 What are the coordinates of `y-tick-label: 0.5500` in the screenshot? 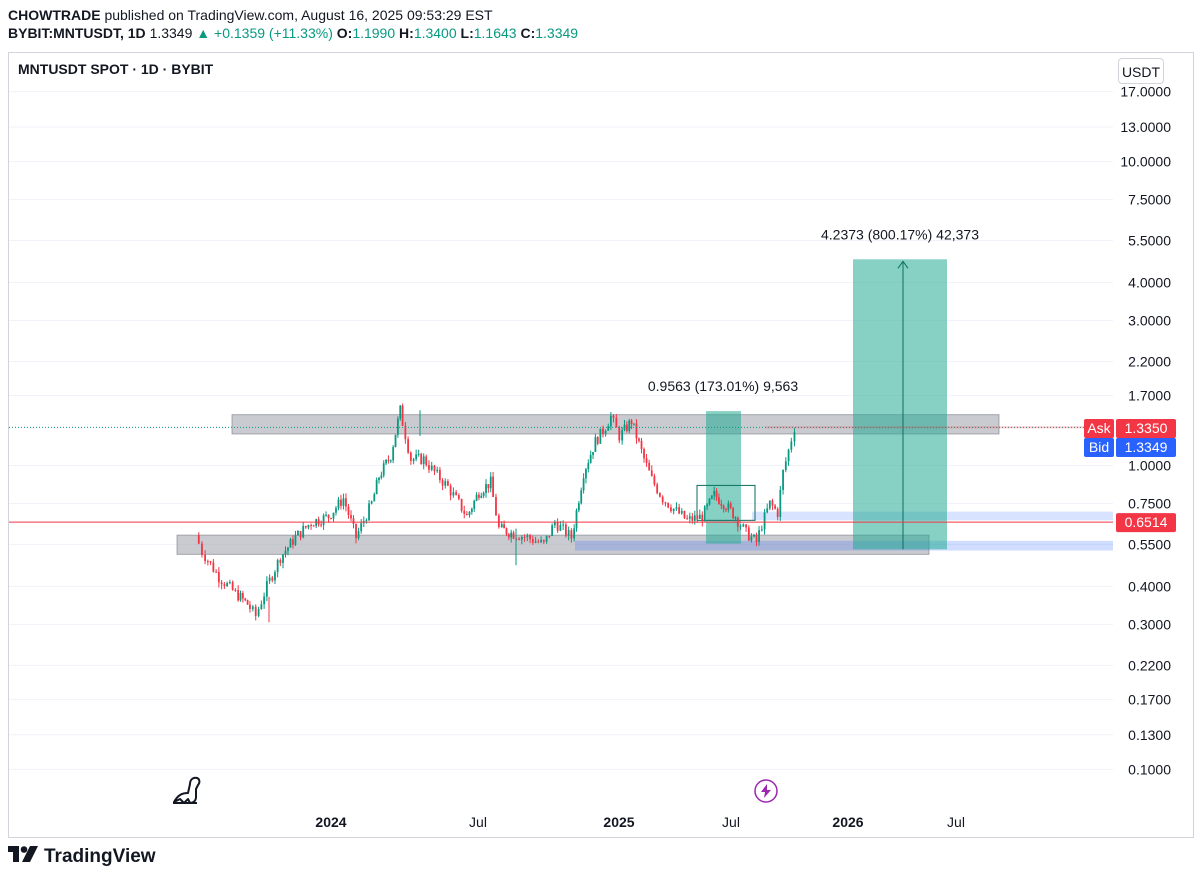 It's located at (1149, 544).